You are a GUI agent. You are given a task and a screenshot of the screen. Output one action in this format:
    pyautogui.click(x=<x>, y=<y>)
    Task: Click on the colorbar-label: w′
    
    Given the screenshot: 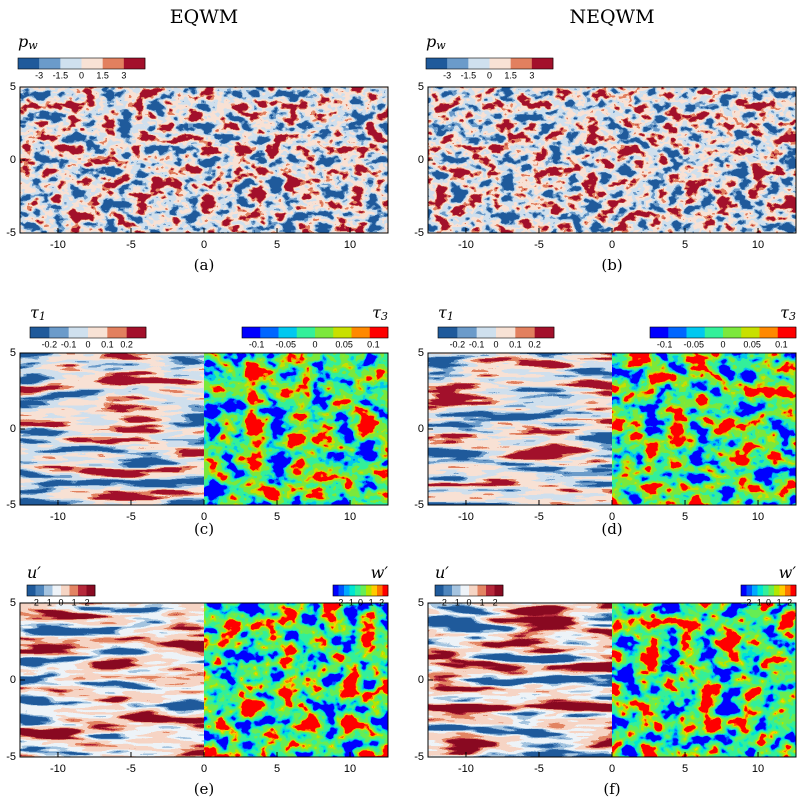 What is the action you would take?
    pyautogui.click(x=788, y=572)
    